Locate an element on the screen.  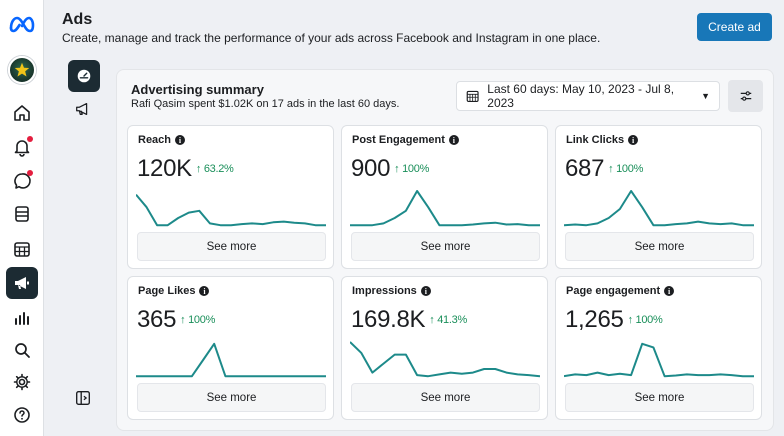
metric-value: 1,265 is located at coordinates (594, 319).